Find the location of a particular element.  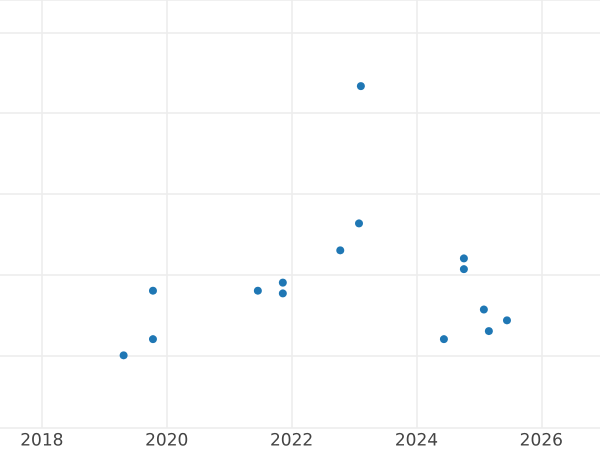

x-tick-label: 2020 is located at coordinates (166, 440).